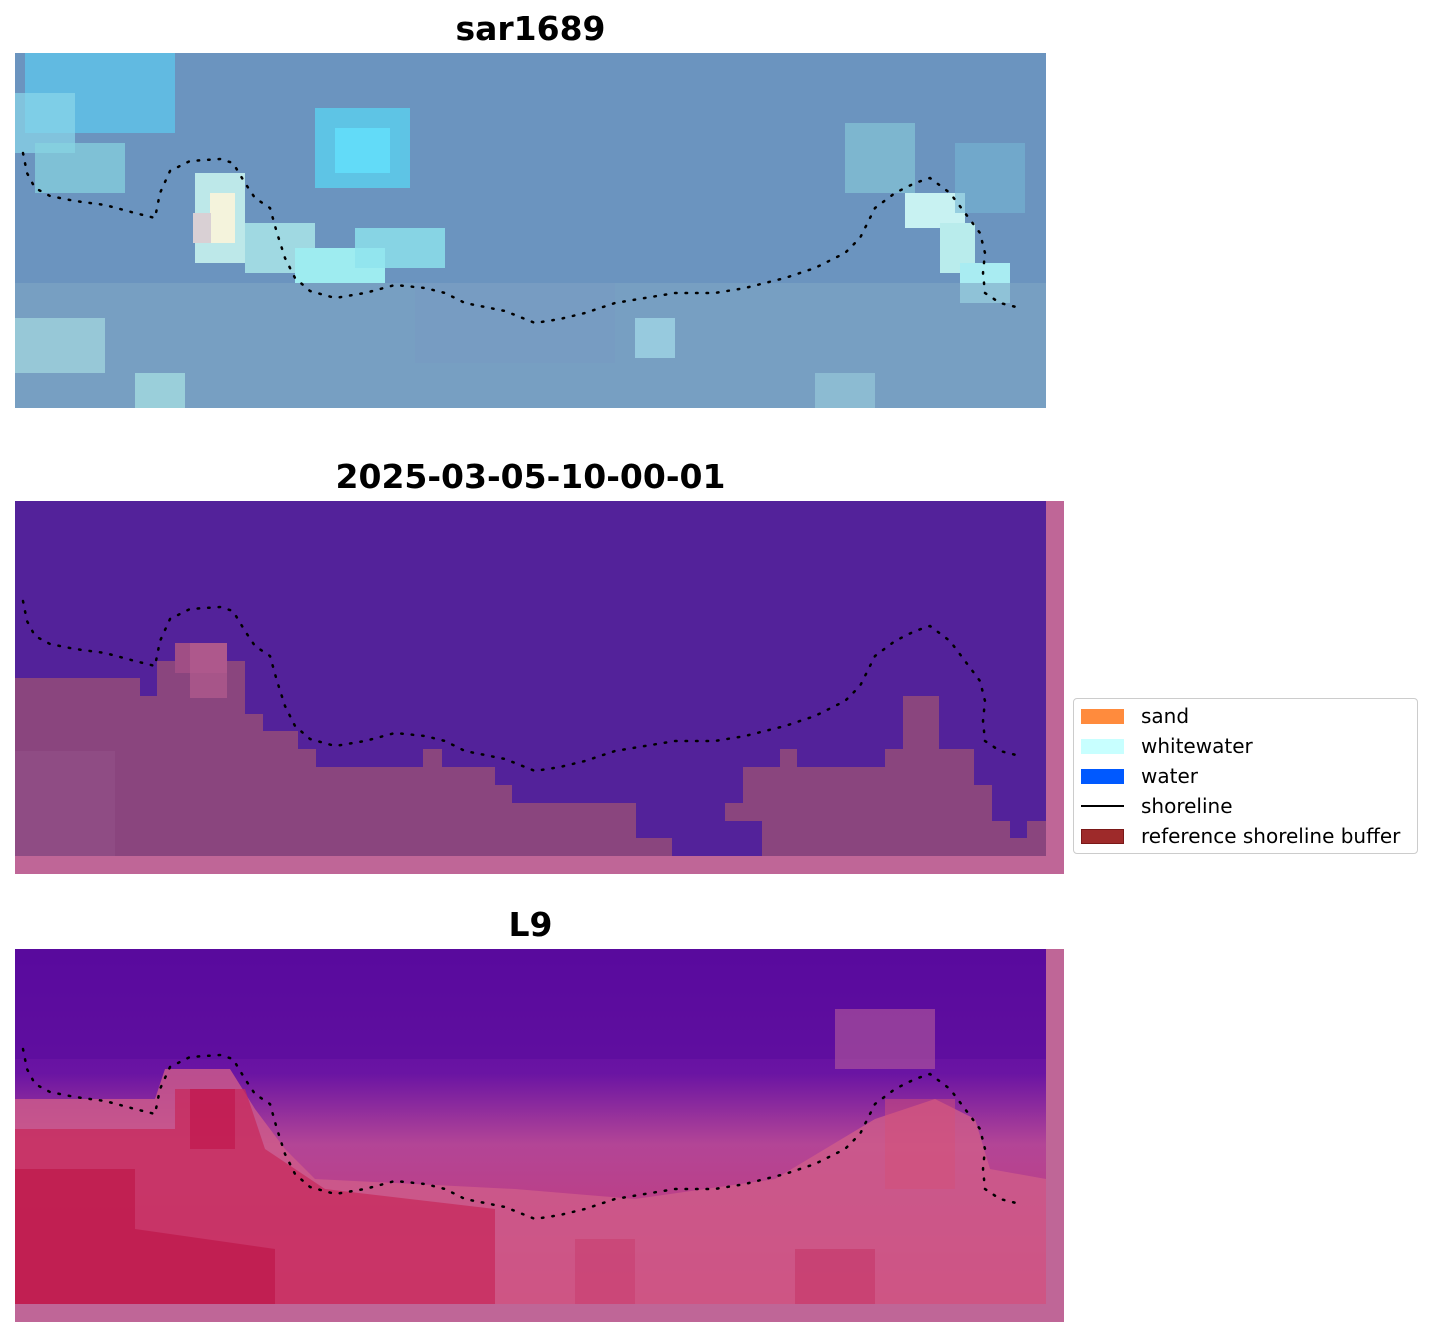 This screenshot has width=1435, height=1337. Describe the element at coordinates (530, 924) in the screenshot. I see `panel-title-index: L9` at that location.